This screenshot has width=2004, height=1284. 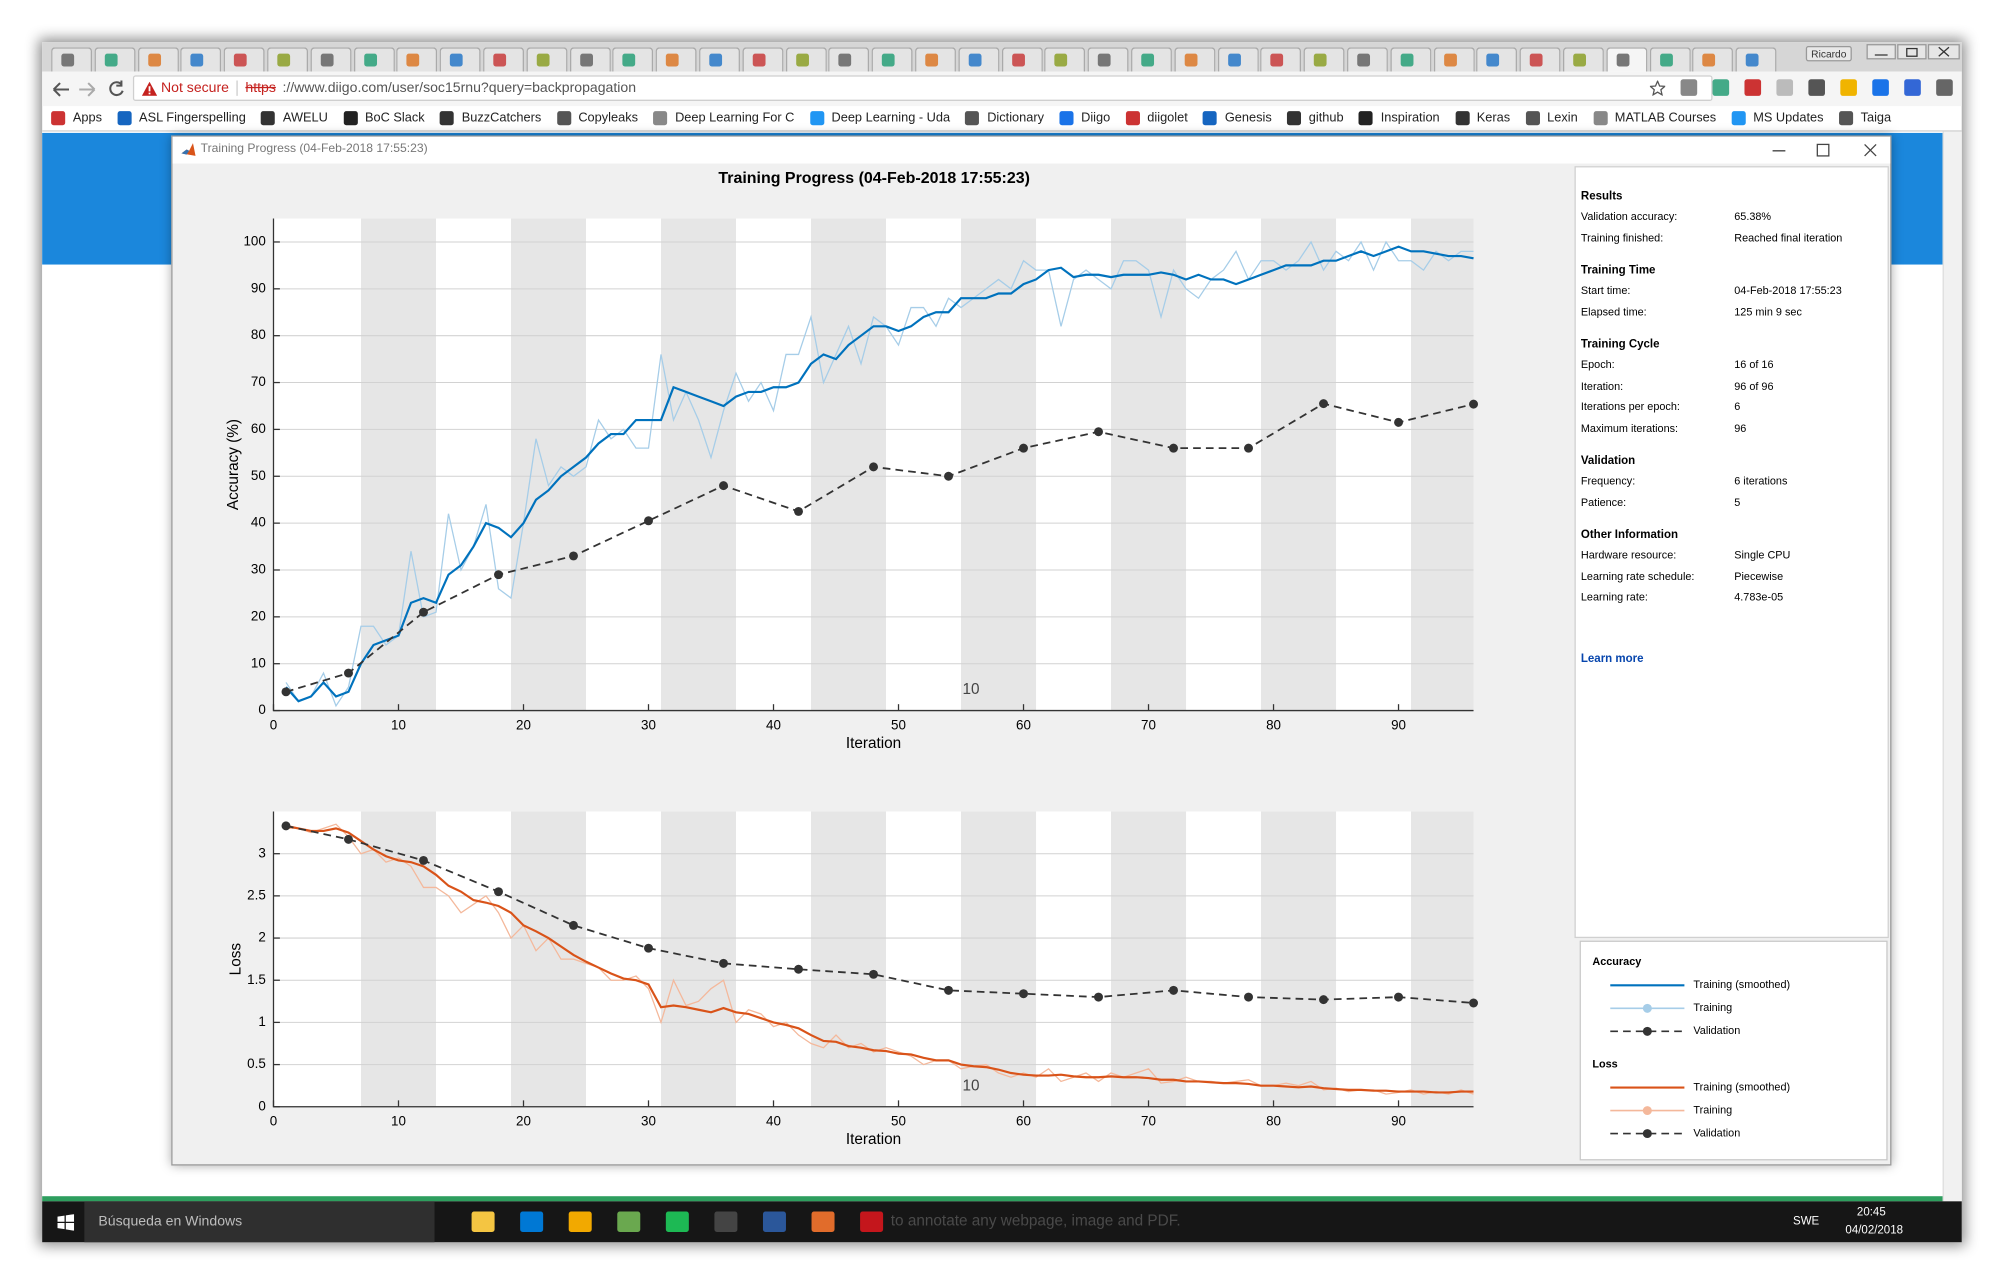 I want to click on minimize, so click(x=1881, y=52).